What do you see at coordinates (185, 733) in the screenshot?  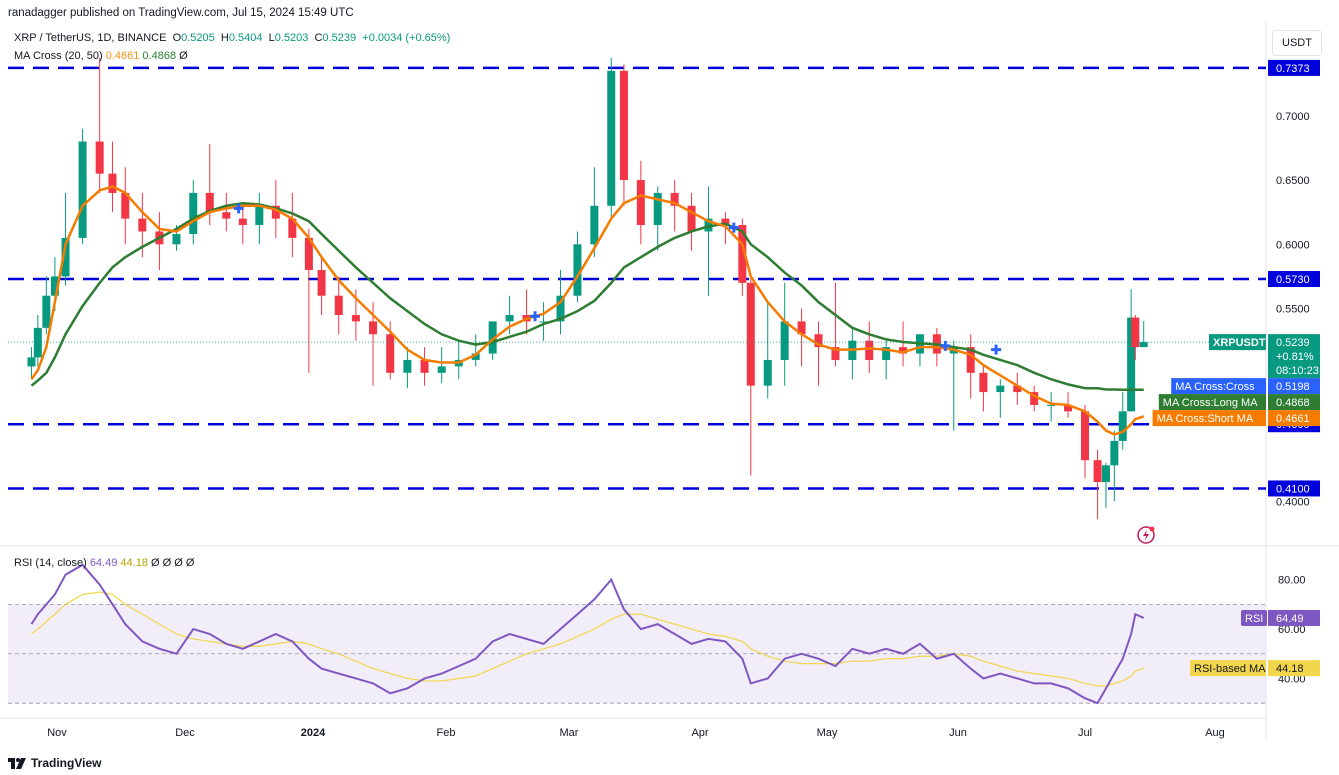 I see `time-tick-label: Dec` at bounding box center [185, 733].